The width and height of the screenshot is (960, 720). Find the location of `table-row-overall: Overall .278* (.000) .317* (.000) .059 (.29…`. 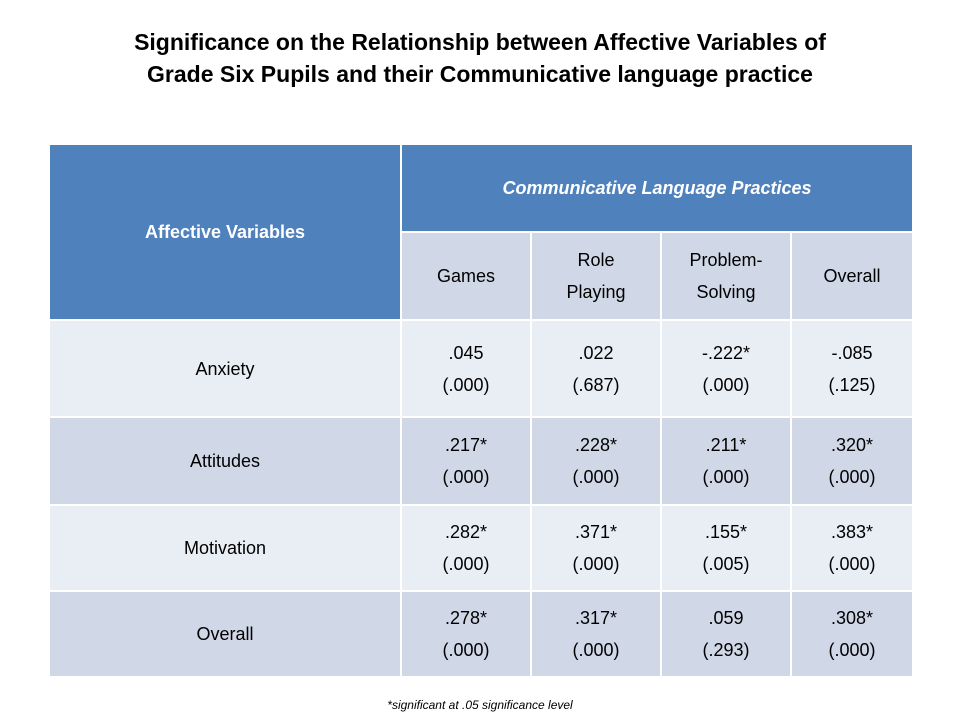

table-row-overall: Overall .278* (.000) .317* (.000) .059 (.29… is located at coordinates (481, 634).